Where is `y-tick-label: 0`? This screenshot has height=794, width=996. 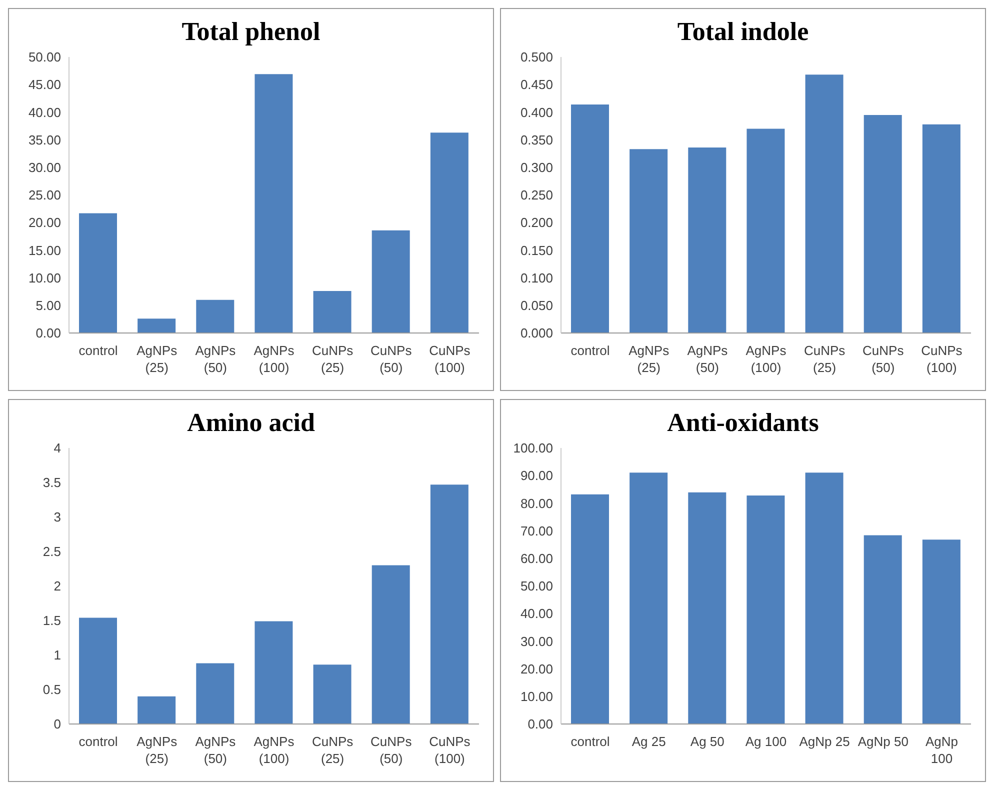
y-tick-label: 0 is located at coordinates (57, 724).